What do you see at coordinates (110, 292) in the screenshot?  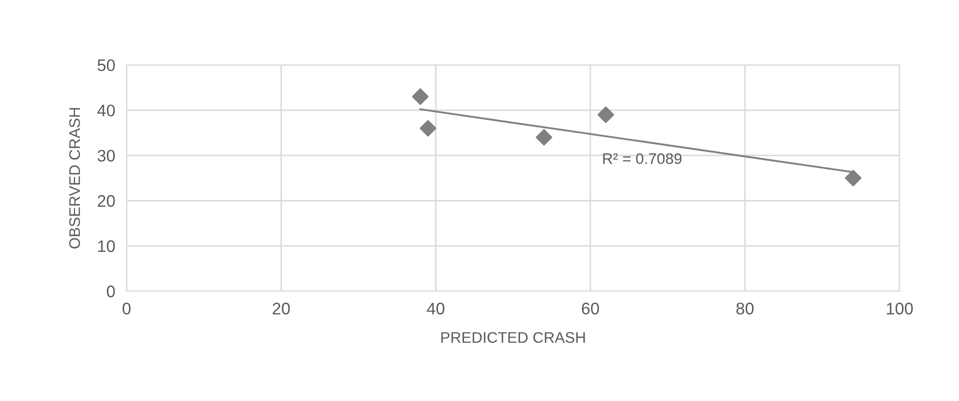 I see `y-tick-label: 0` at bounding box center [110, 292].